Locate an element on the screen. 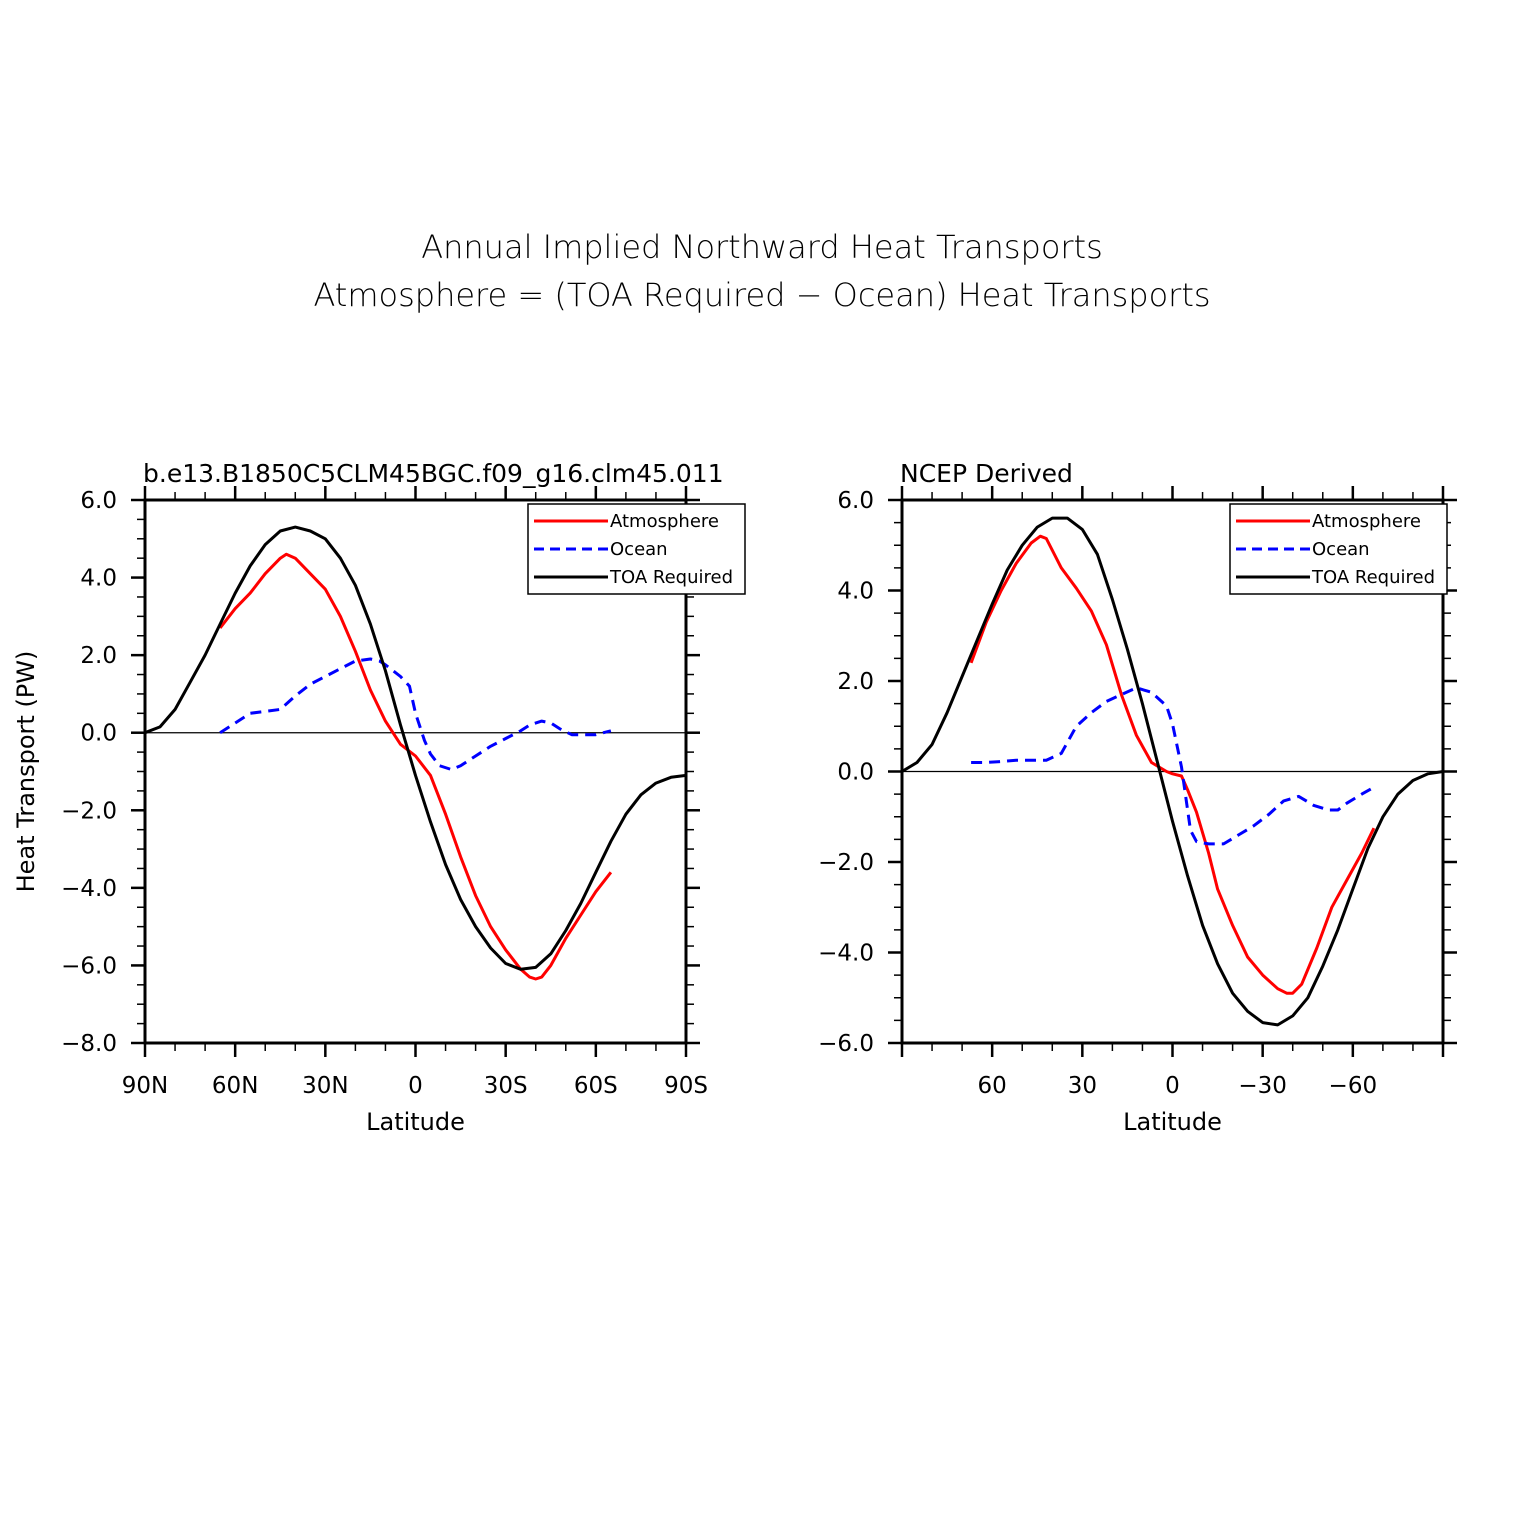 Image resolution: width=1524 pixels, height=1532 pixels. plot-subtitle: b.e13.B1850C5CLM45BGC.f09_g16.clm45.011 is located at coordinates (433, 473).